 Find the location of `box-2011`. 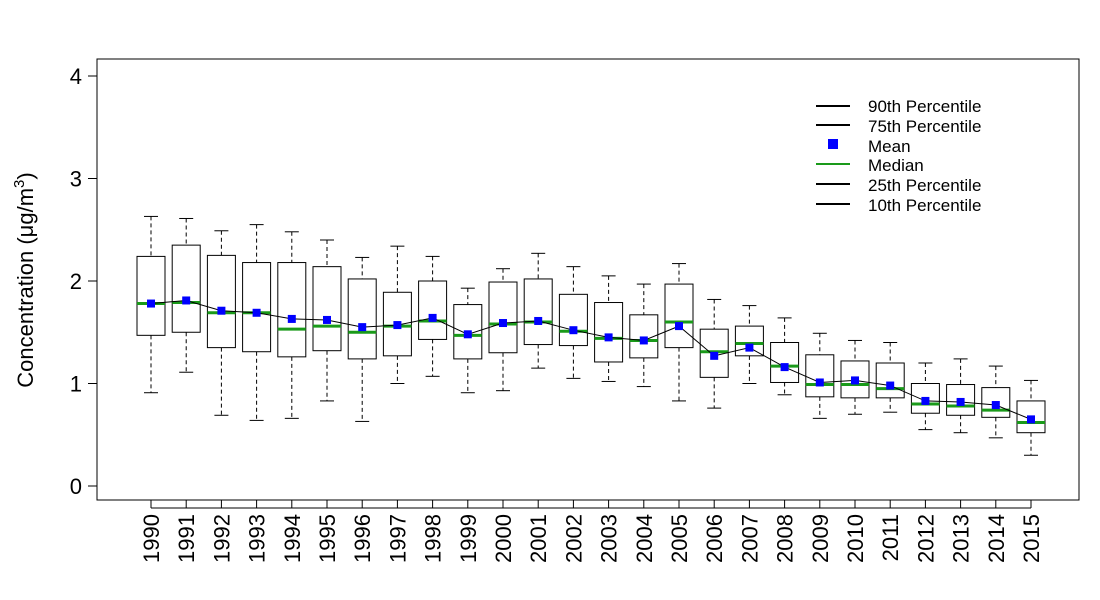

box-2011 is located at coordinates (890, 377).